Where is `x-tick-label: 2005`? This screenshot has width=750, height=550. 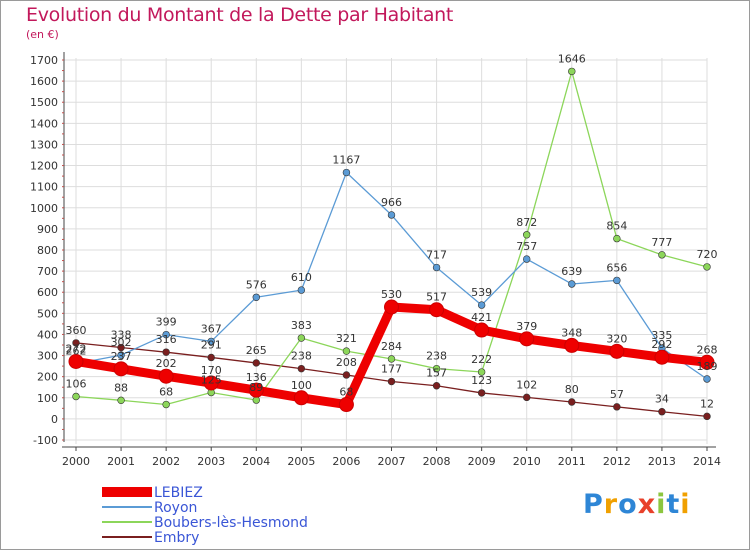
x-tick-label: 2005 is located at coordinates (301, 461).